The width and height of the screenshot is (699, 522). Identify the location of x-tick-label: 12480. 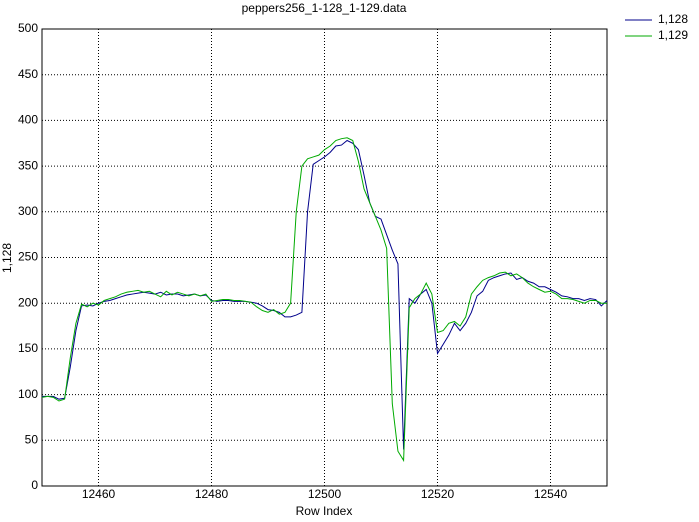
(212, 494).